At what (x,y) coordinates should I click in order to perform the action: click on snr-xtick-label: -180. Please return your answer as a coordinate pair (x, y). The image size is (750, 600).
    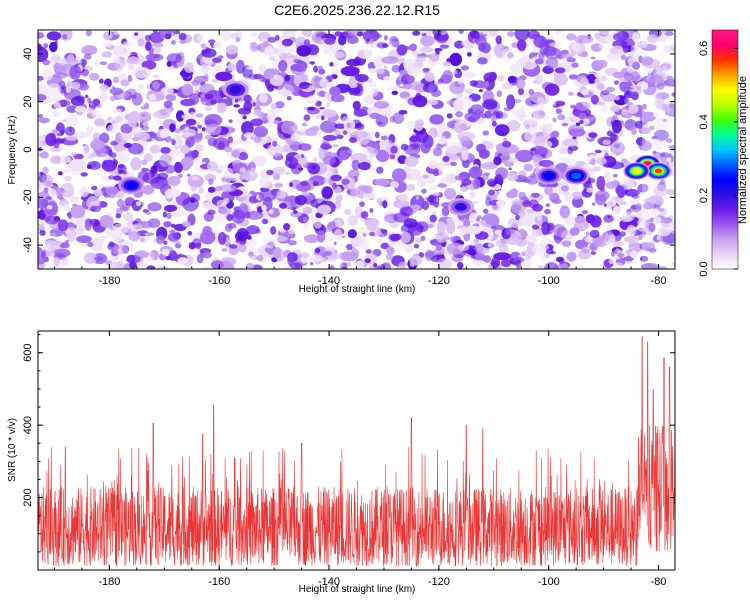
    Looking at the image, I should click on (109, 582).